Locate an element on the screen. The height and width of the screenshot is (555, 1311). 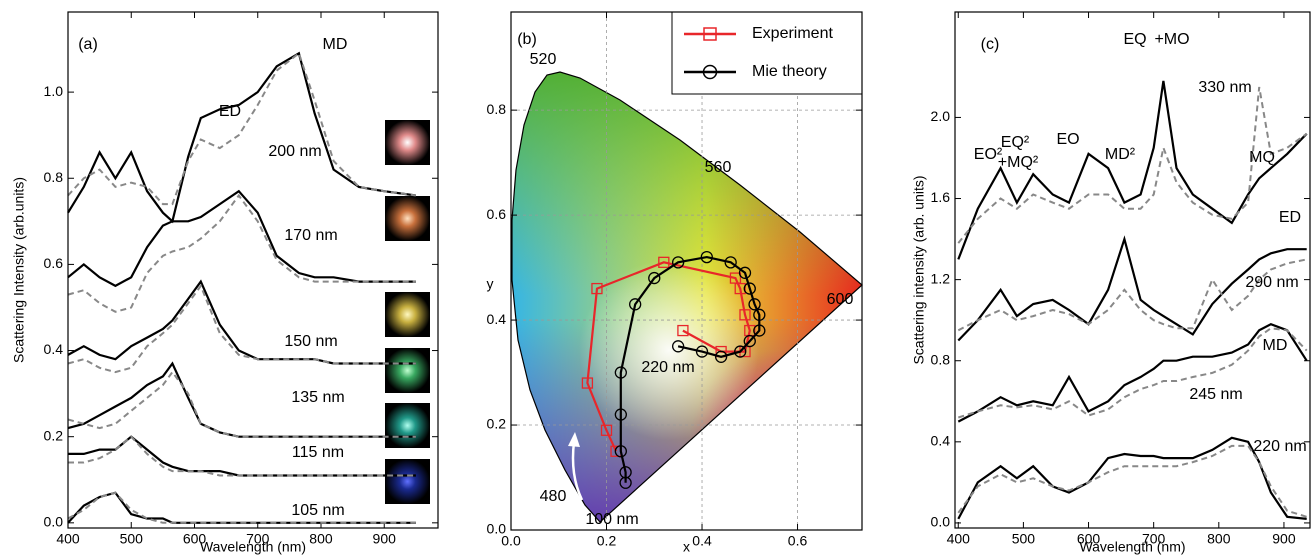
x-axis-label: Wavelength (nm) is located at coordinates (1132, 547).